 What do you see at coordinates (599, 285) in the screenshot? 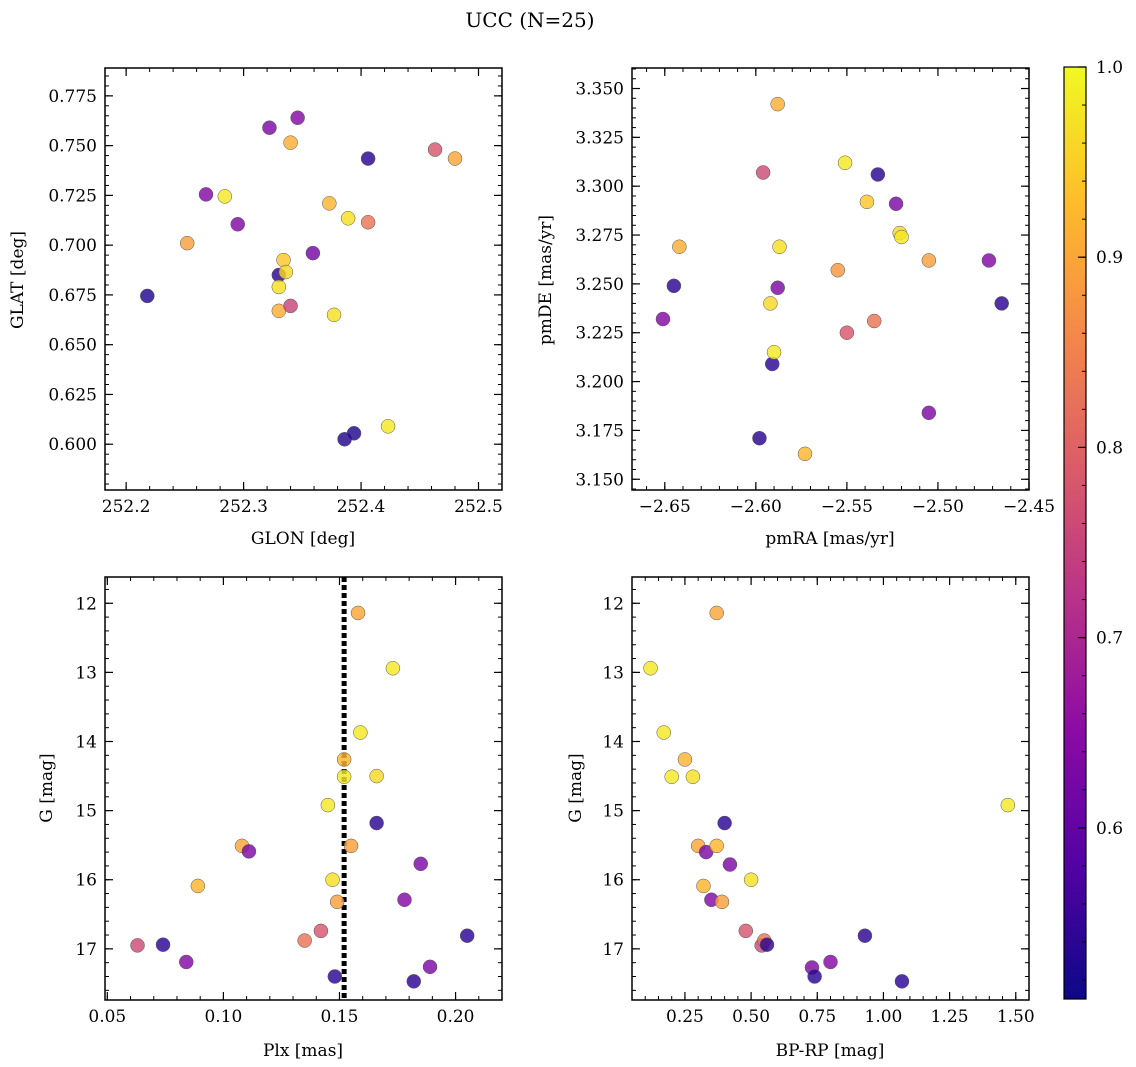
I see `y-tick-label: 3.250` at bounding box center [599, 285].